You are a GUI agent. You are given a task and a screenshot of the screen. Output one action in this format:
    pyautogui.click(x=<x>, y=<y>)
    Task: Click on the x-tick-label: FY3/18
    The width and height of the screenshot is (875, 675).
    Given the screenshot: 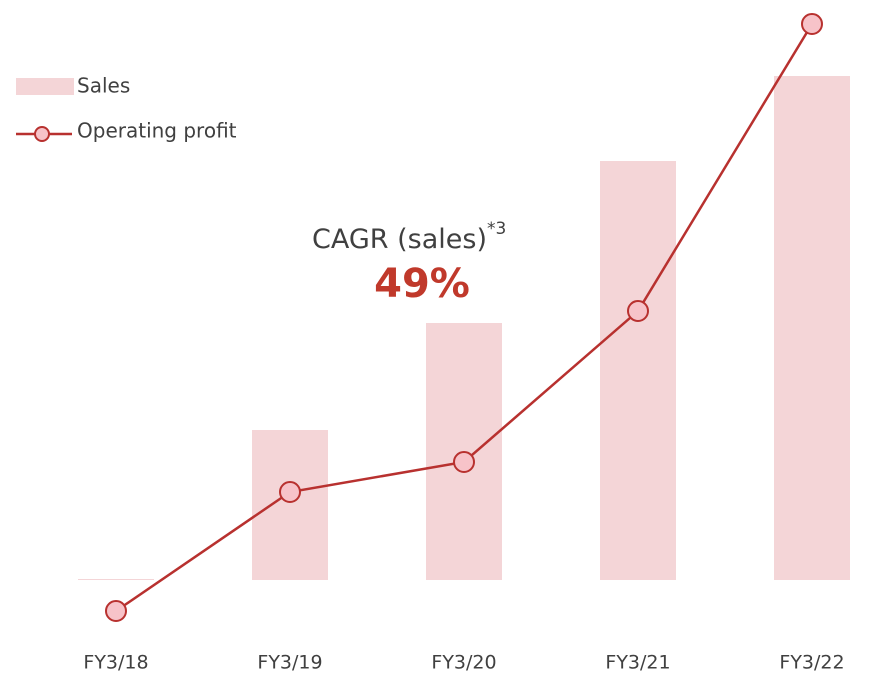 What is the action you would take?
    pyautogui.click(x=115, y=663)
    